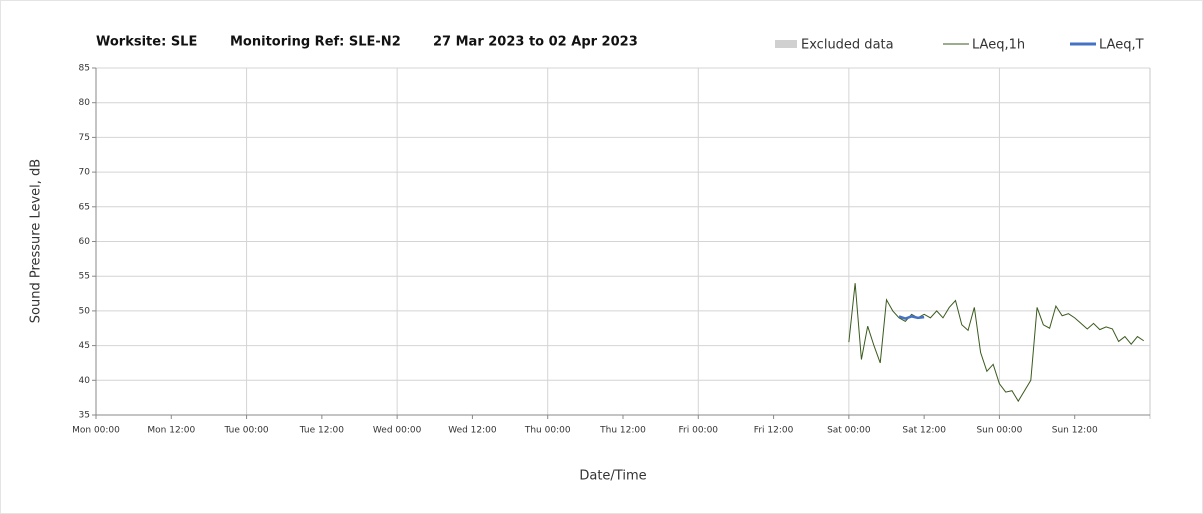  Describe the element at coordinates (85, 381) in the screenshot. I see `y-tick-label: 40` at that location.